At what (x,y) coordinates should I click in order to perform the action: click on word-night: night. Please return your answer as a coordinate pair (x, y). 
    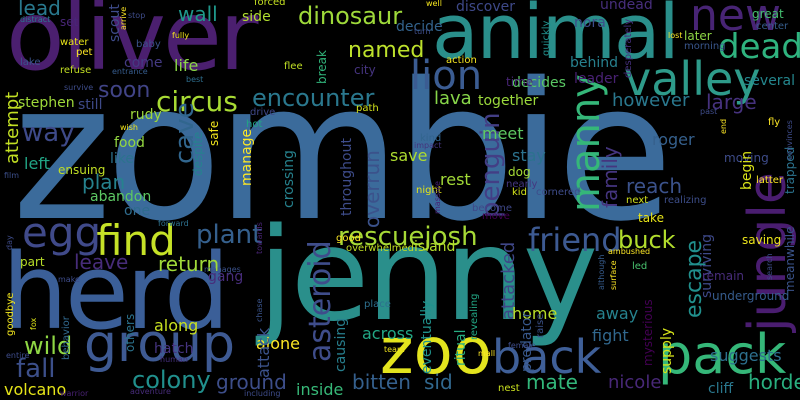
    Looking at the image, I should click on (429, 190).